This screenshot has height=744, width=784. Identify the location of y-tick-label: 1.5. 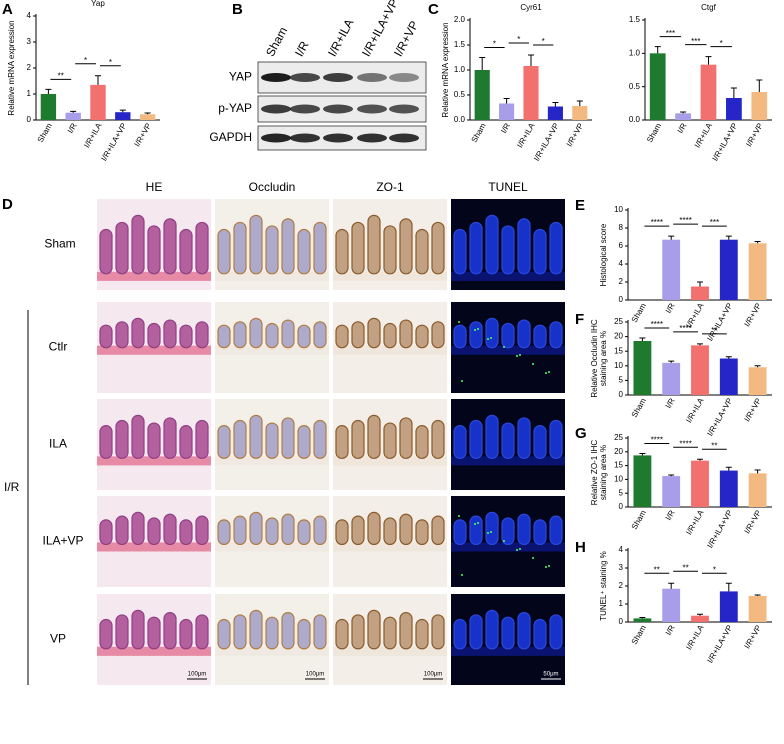
(635, 19).